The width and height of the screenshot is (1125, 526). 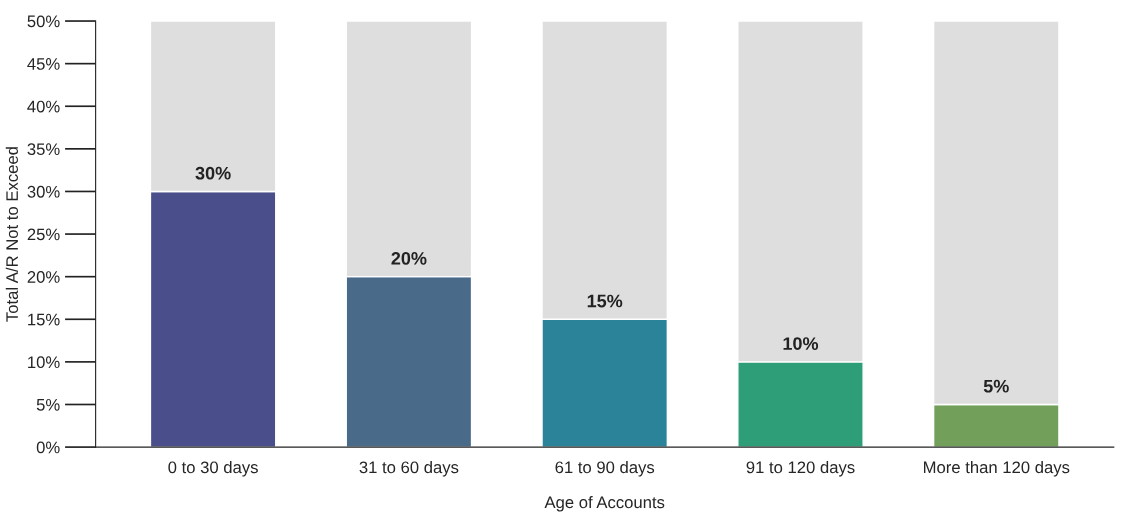 What do you see at coordinates (43, 106) in the screenshot?
I see `y-tick-label: 40%` at bounding box center [43, 106].